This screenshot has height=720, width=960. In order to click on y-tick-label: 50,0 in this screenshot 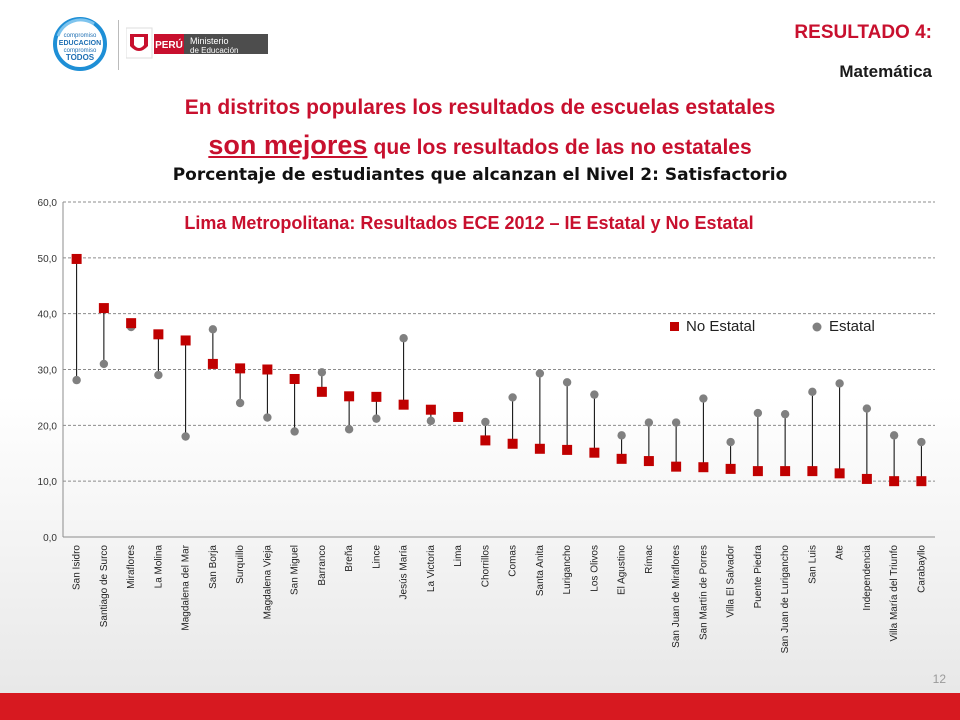, I will do `click(48, 259)`.